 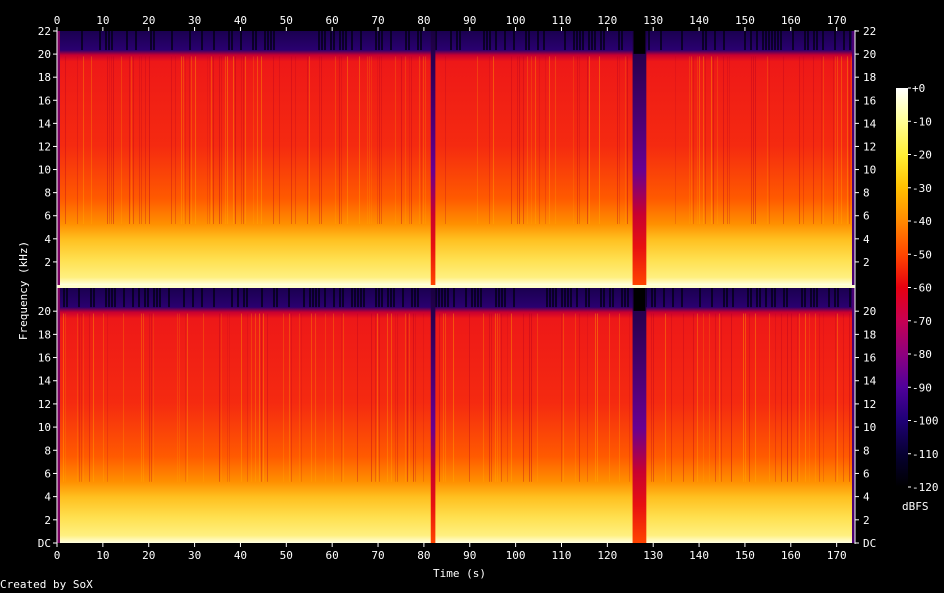 I want to click on quiet-segment, so click(x=433, y=158).